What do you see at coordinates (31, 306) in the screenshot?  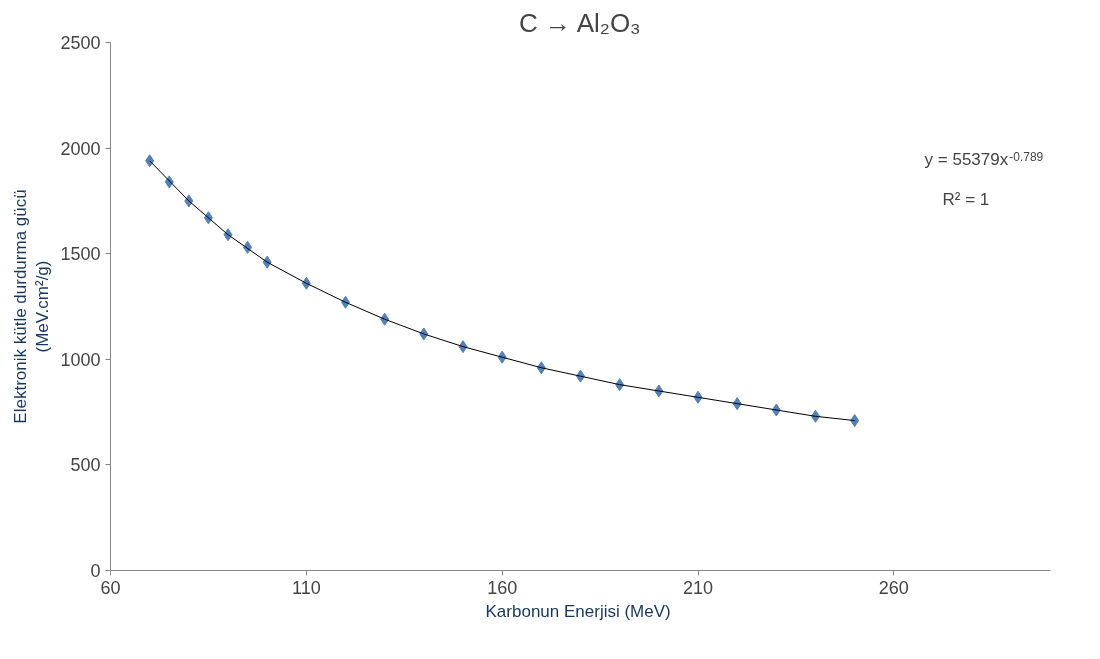 I see `y-axis-title: Elektronik kütle durdurma gücü (MeV.cm²/g)` at bounding box center [31, 306].